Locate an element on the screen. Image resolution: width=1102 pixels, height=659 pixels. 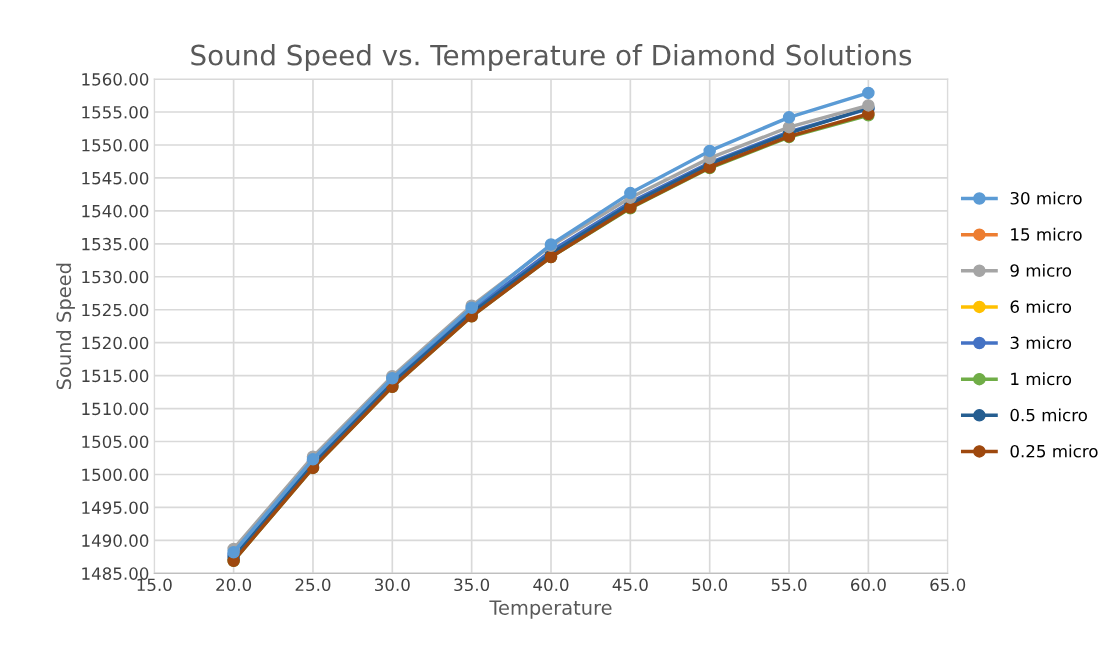
y-tick-label: 1540.00 is located at coordinates (115, 211).